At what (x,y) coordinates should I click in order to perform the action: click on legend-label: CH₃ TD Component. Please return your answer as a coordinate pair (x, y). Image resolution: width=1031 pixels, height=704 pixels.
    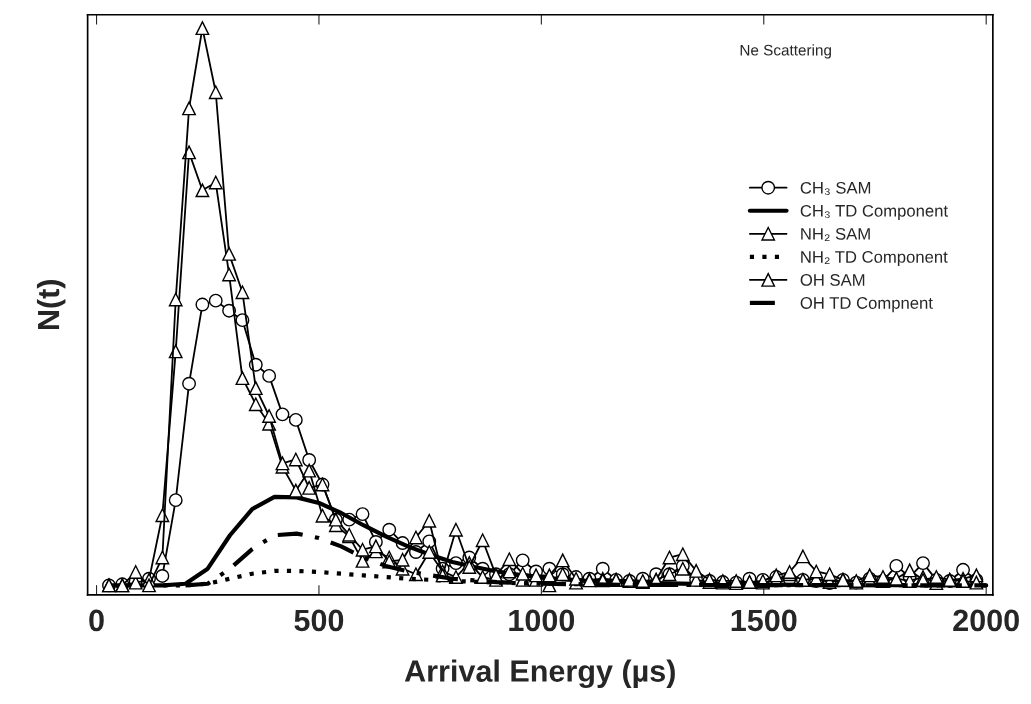
    Looking at the image, I should click on (874, 212).